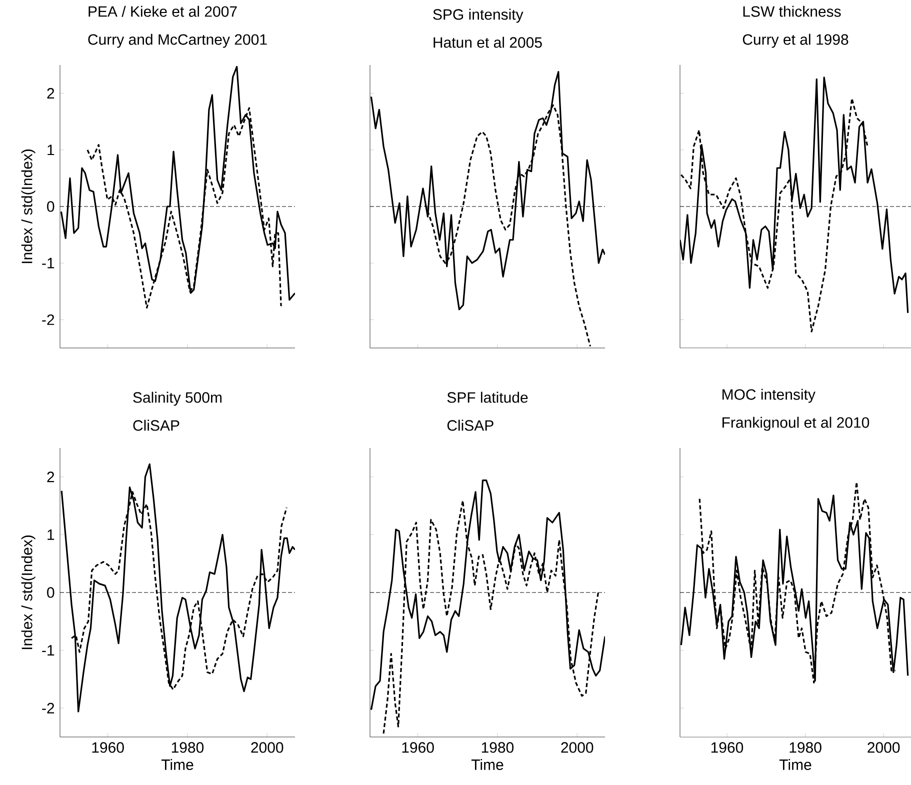 The height and width of the screenshot is (785, 911). I want to click on chart-subtitle: Hatun et al 2005, so click(488, 42).